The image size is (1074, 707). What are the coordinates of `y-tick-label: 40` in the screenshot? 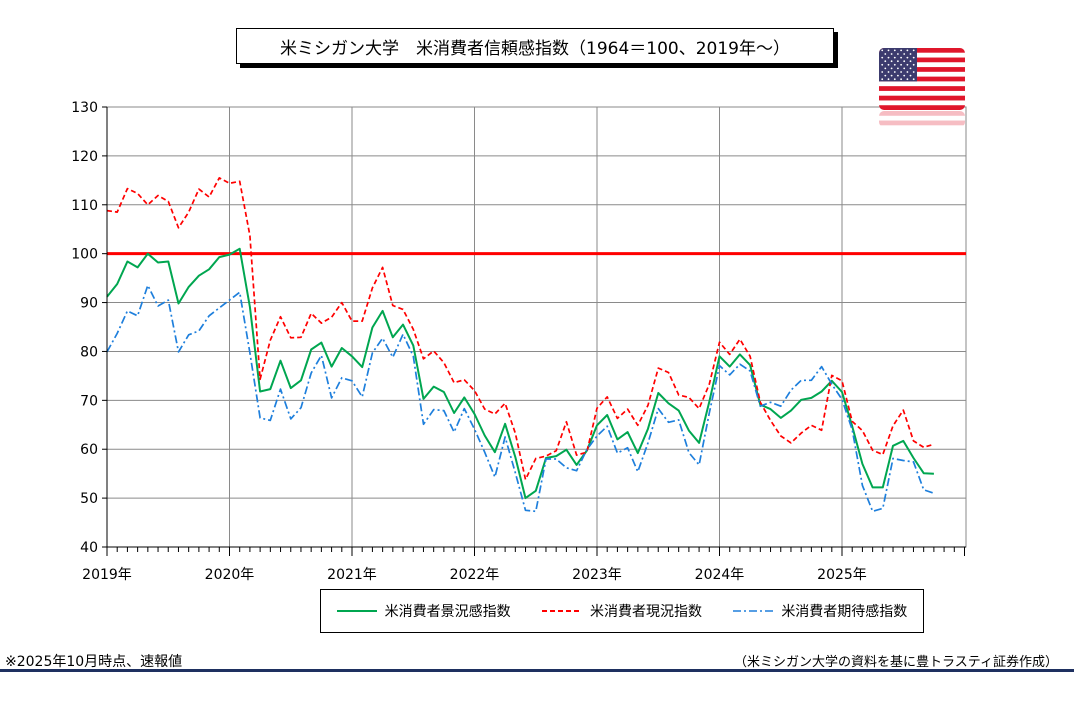 It's located at (89, 548).